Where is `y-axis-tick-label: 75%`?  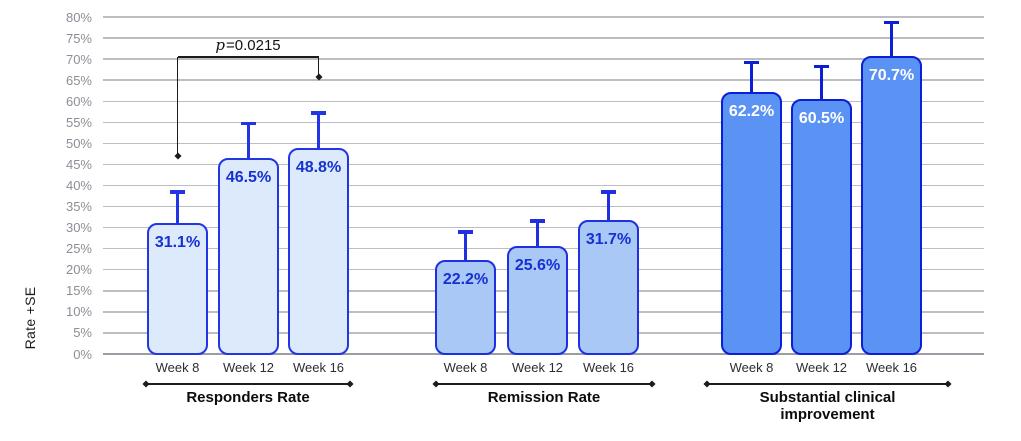 y-axis-tick-label: 75% is located at coordinates (78, 38).